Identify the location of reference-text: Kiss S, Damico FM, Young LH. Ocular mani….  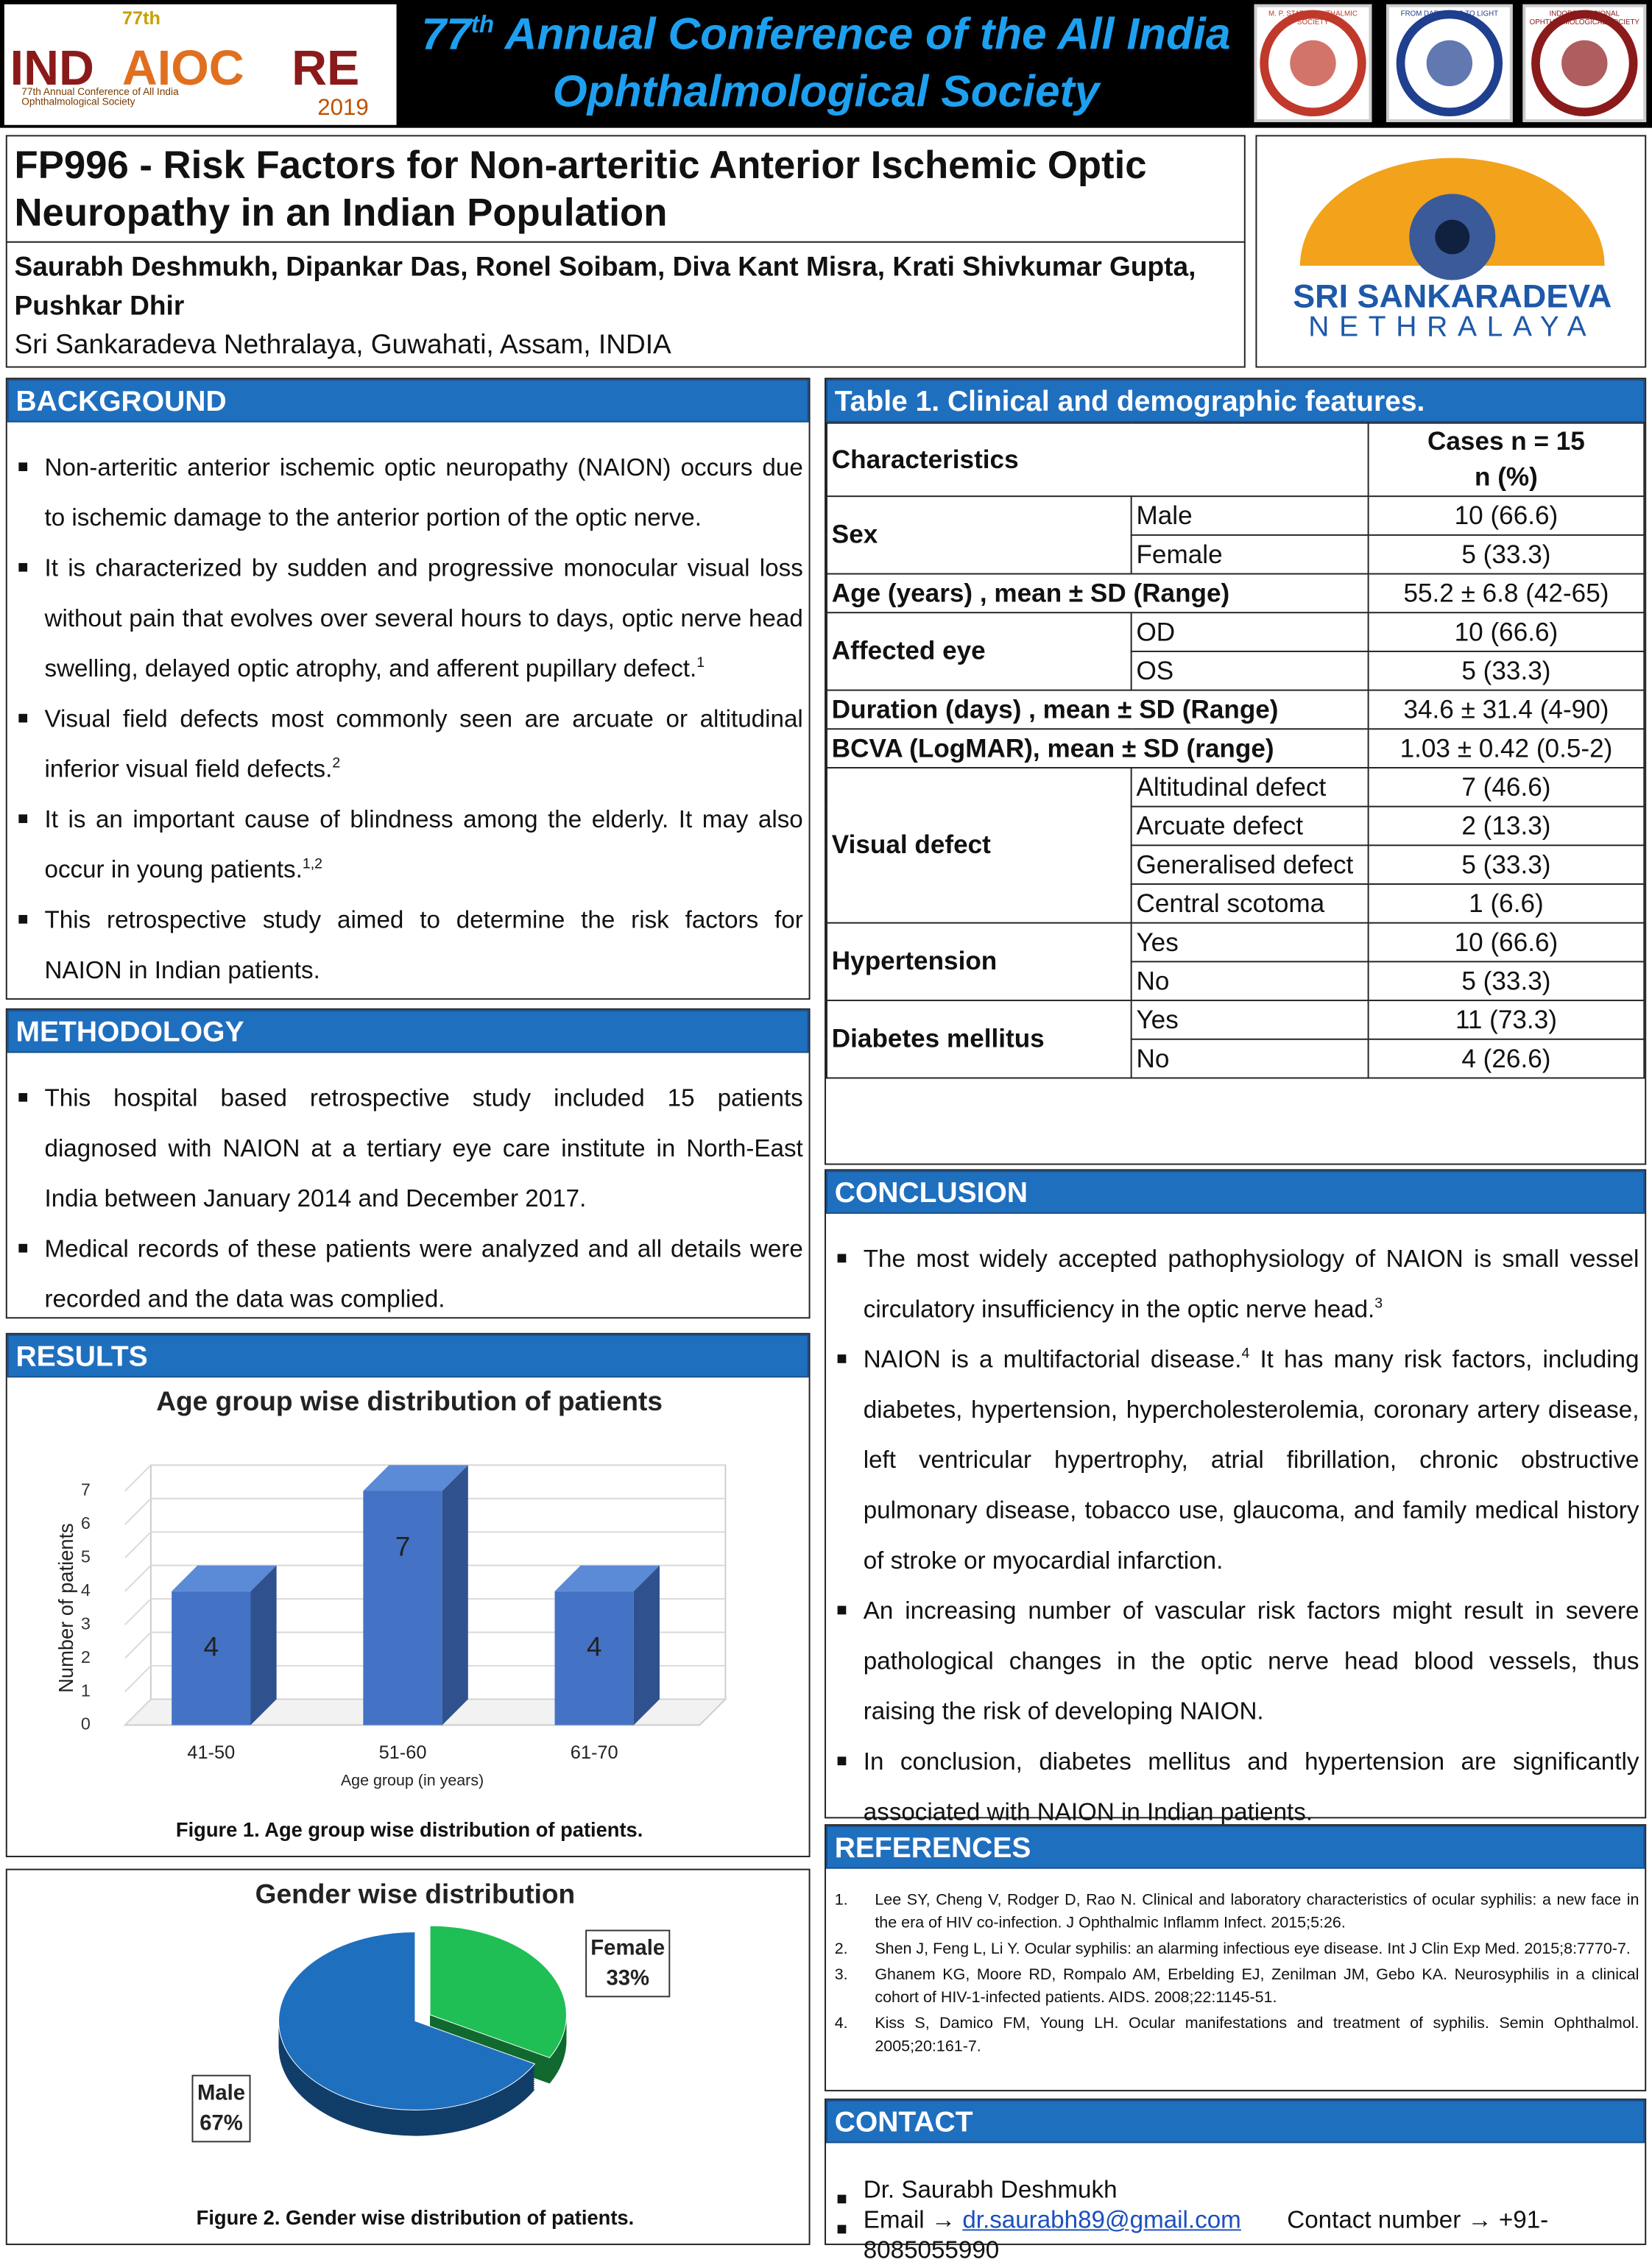
(1257, 2035).